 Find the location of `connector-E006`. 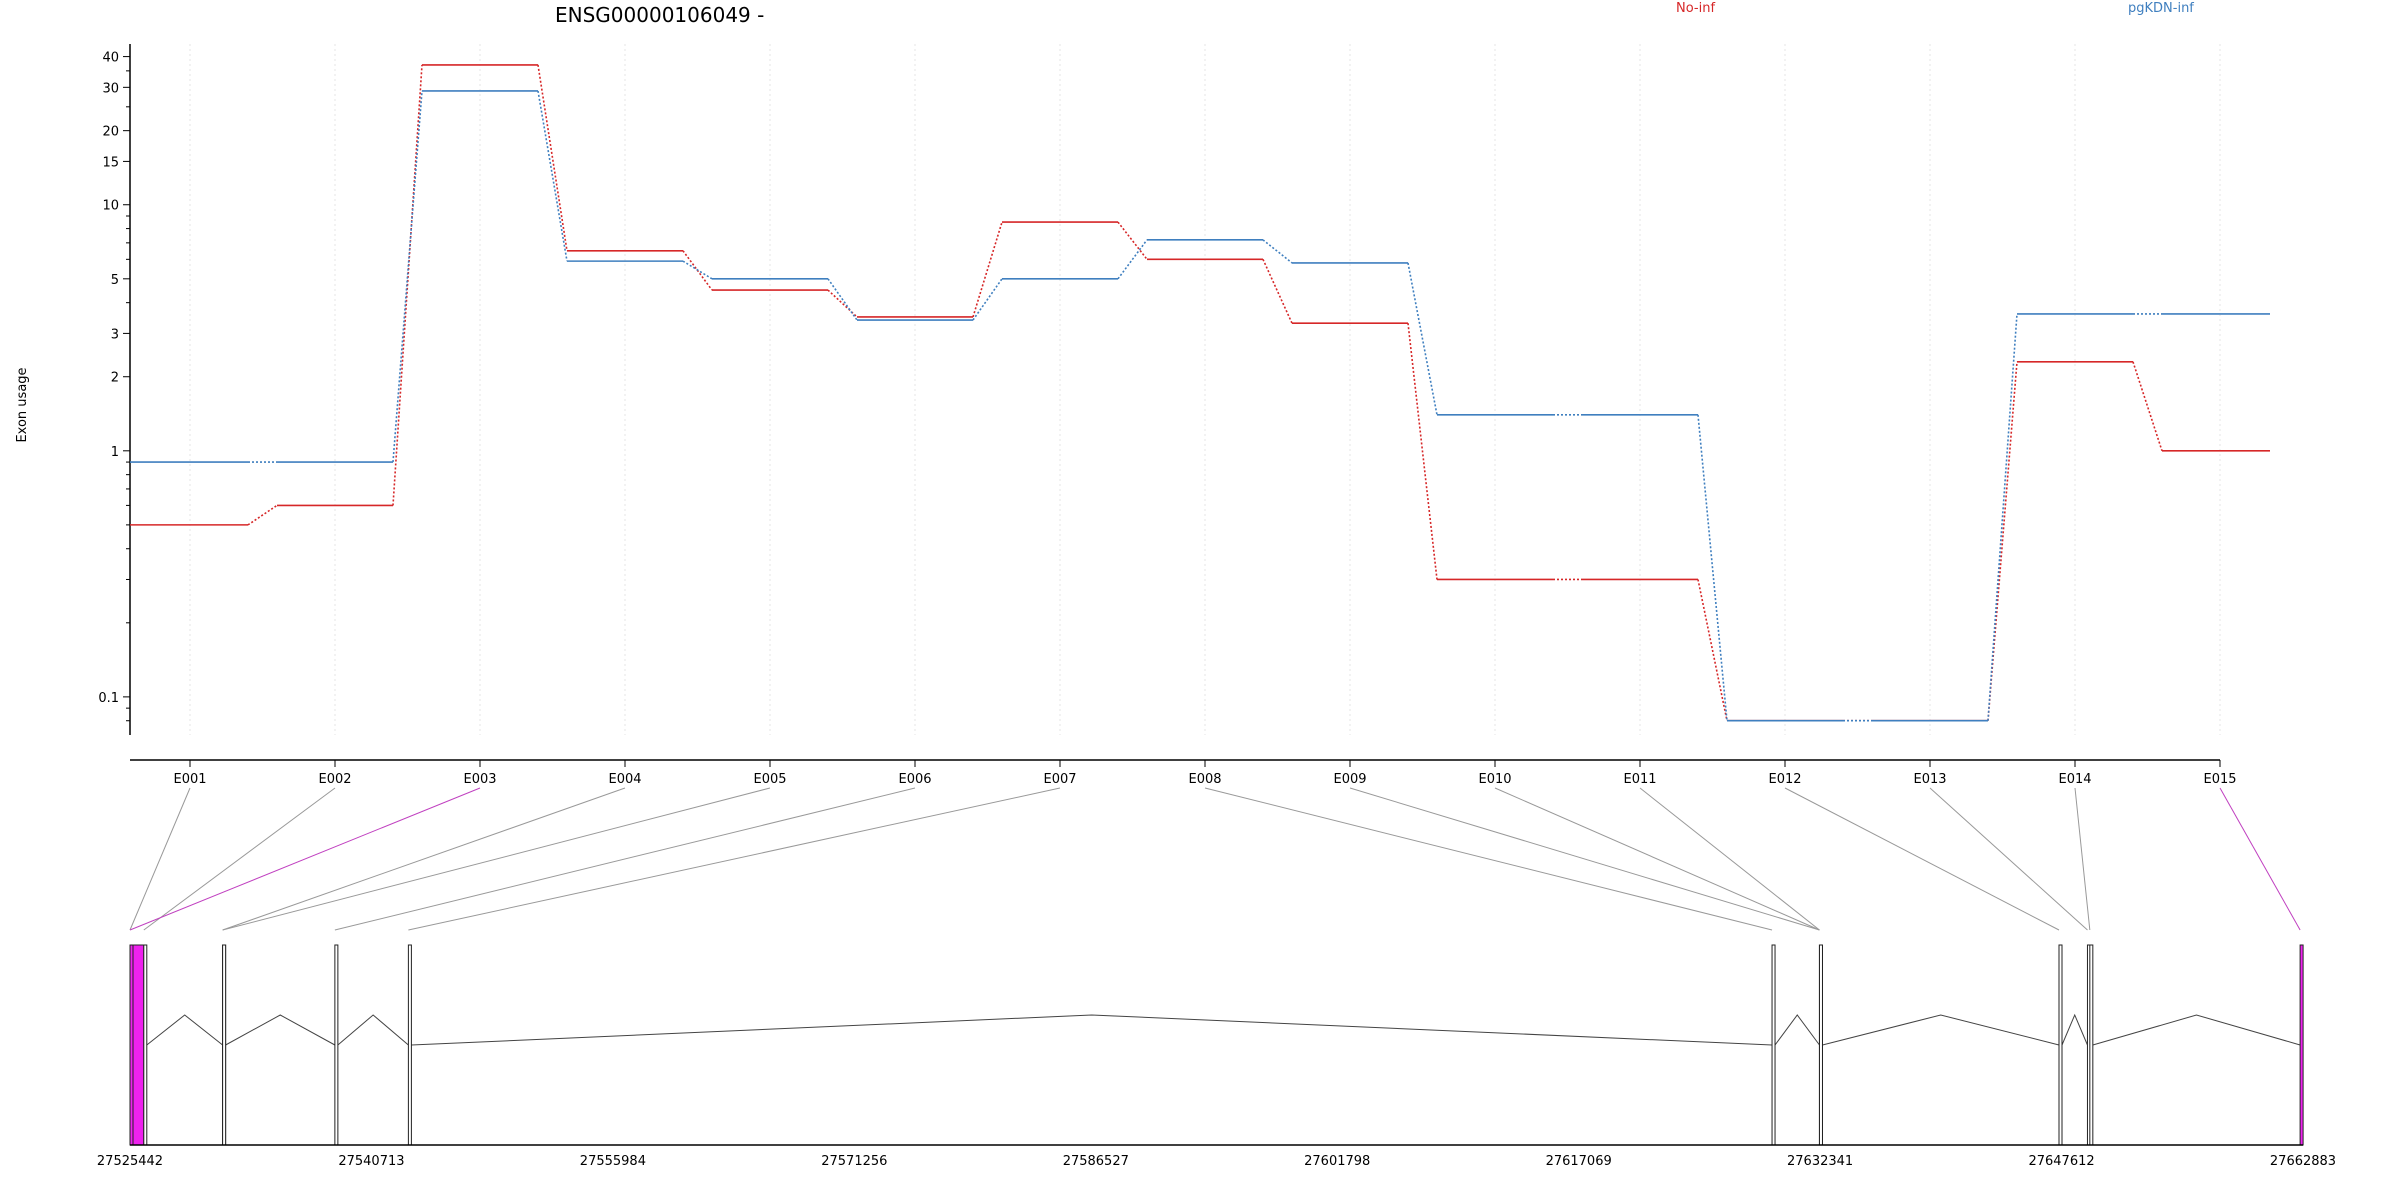

connector-E006 is located at coordinates (625, 859).